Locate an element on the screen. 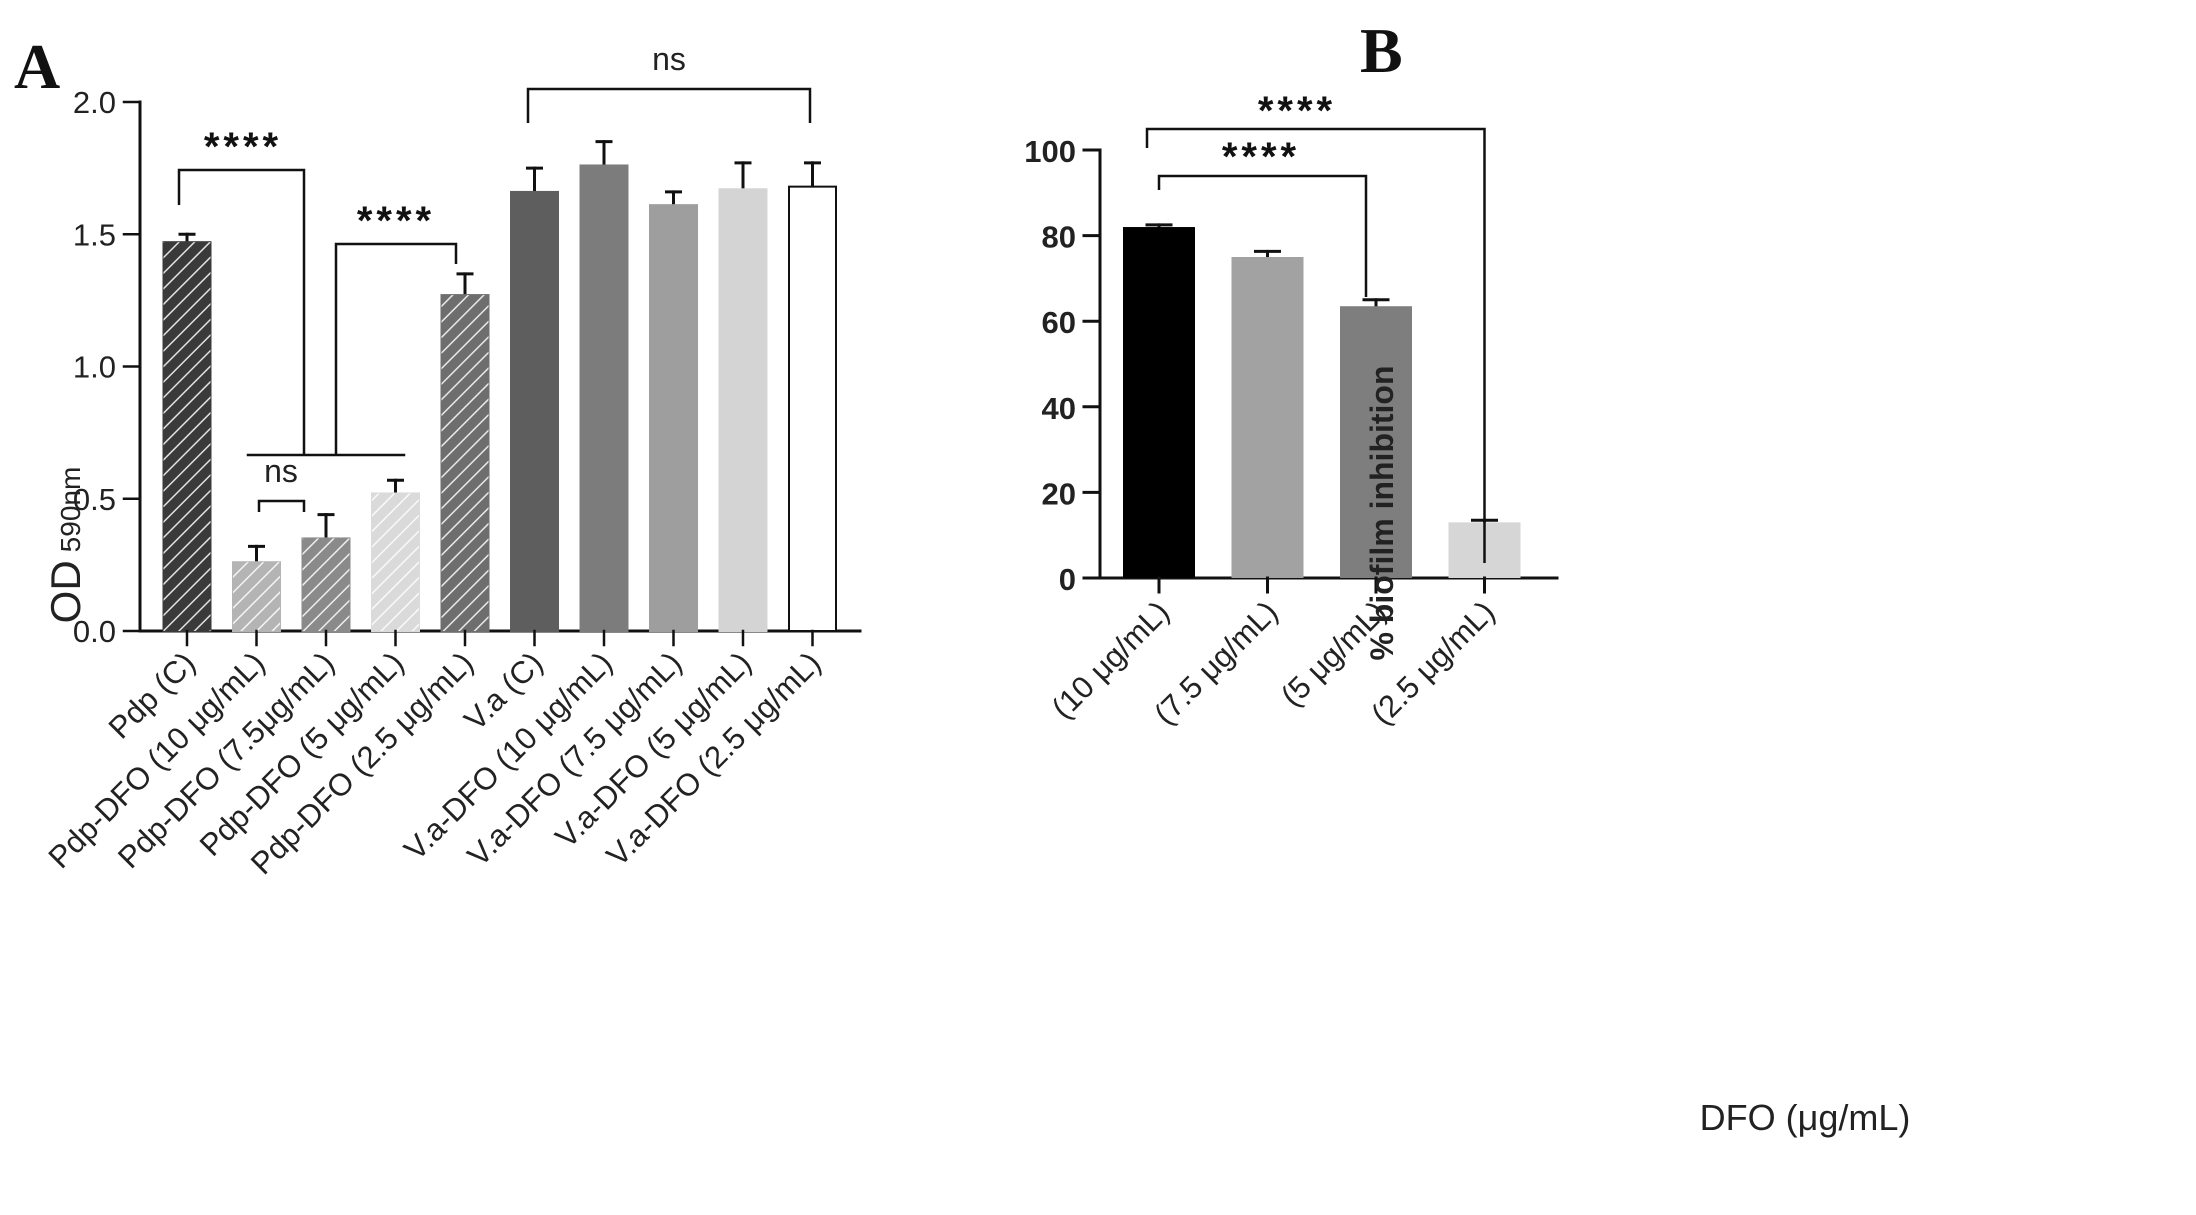  panel-a-bars is located at coordinates (499, 386).